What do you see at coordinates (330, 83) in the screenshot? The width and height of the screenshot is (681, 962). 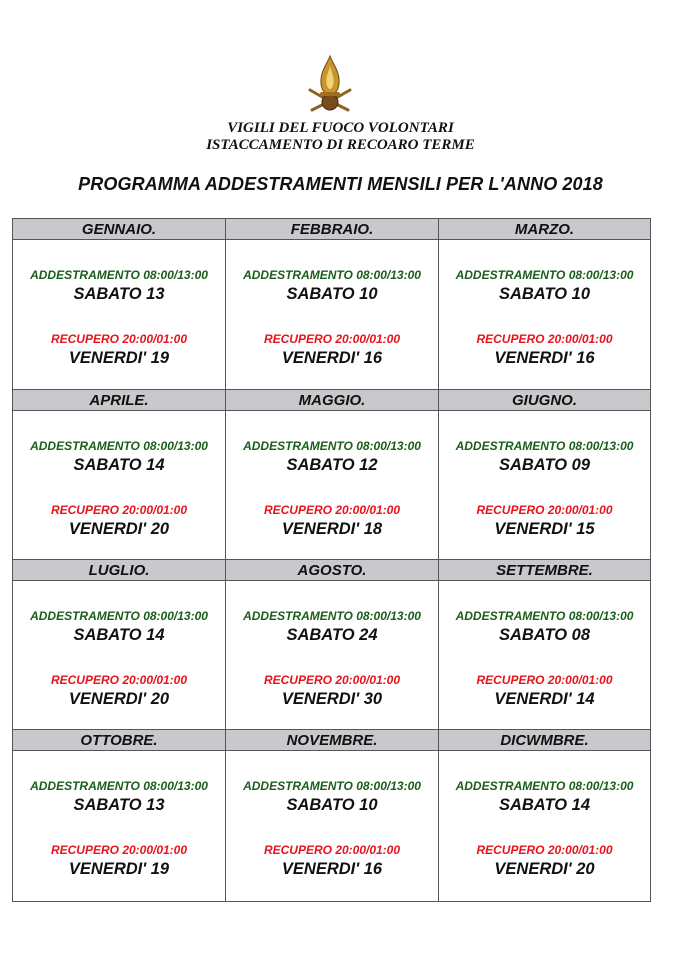 I see `fire-brigade-emblem-icon` at bounding box center [330, 83].